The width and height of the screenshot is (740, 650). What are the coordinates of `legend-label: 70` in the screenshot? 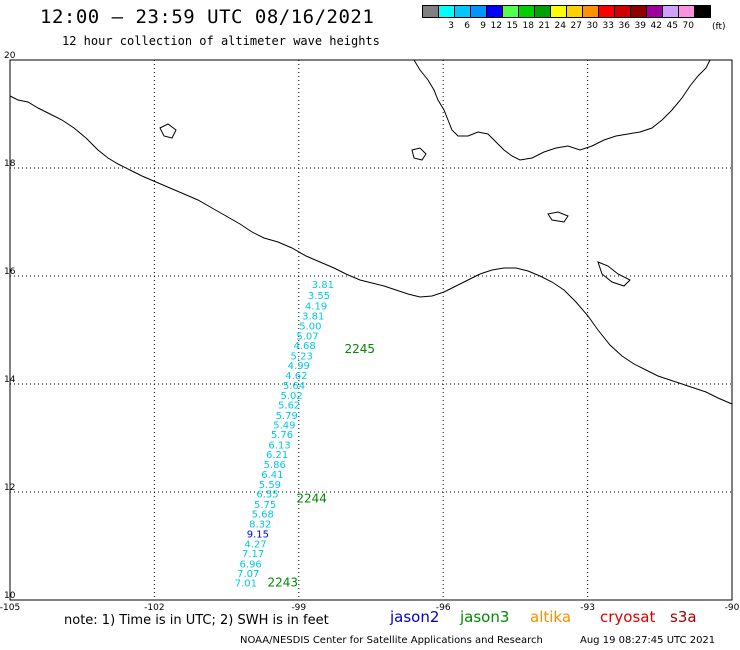 It's located at (688, 26).